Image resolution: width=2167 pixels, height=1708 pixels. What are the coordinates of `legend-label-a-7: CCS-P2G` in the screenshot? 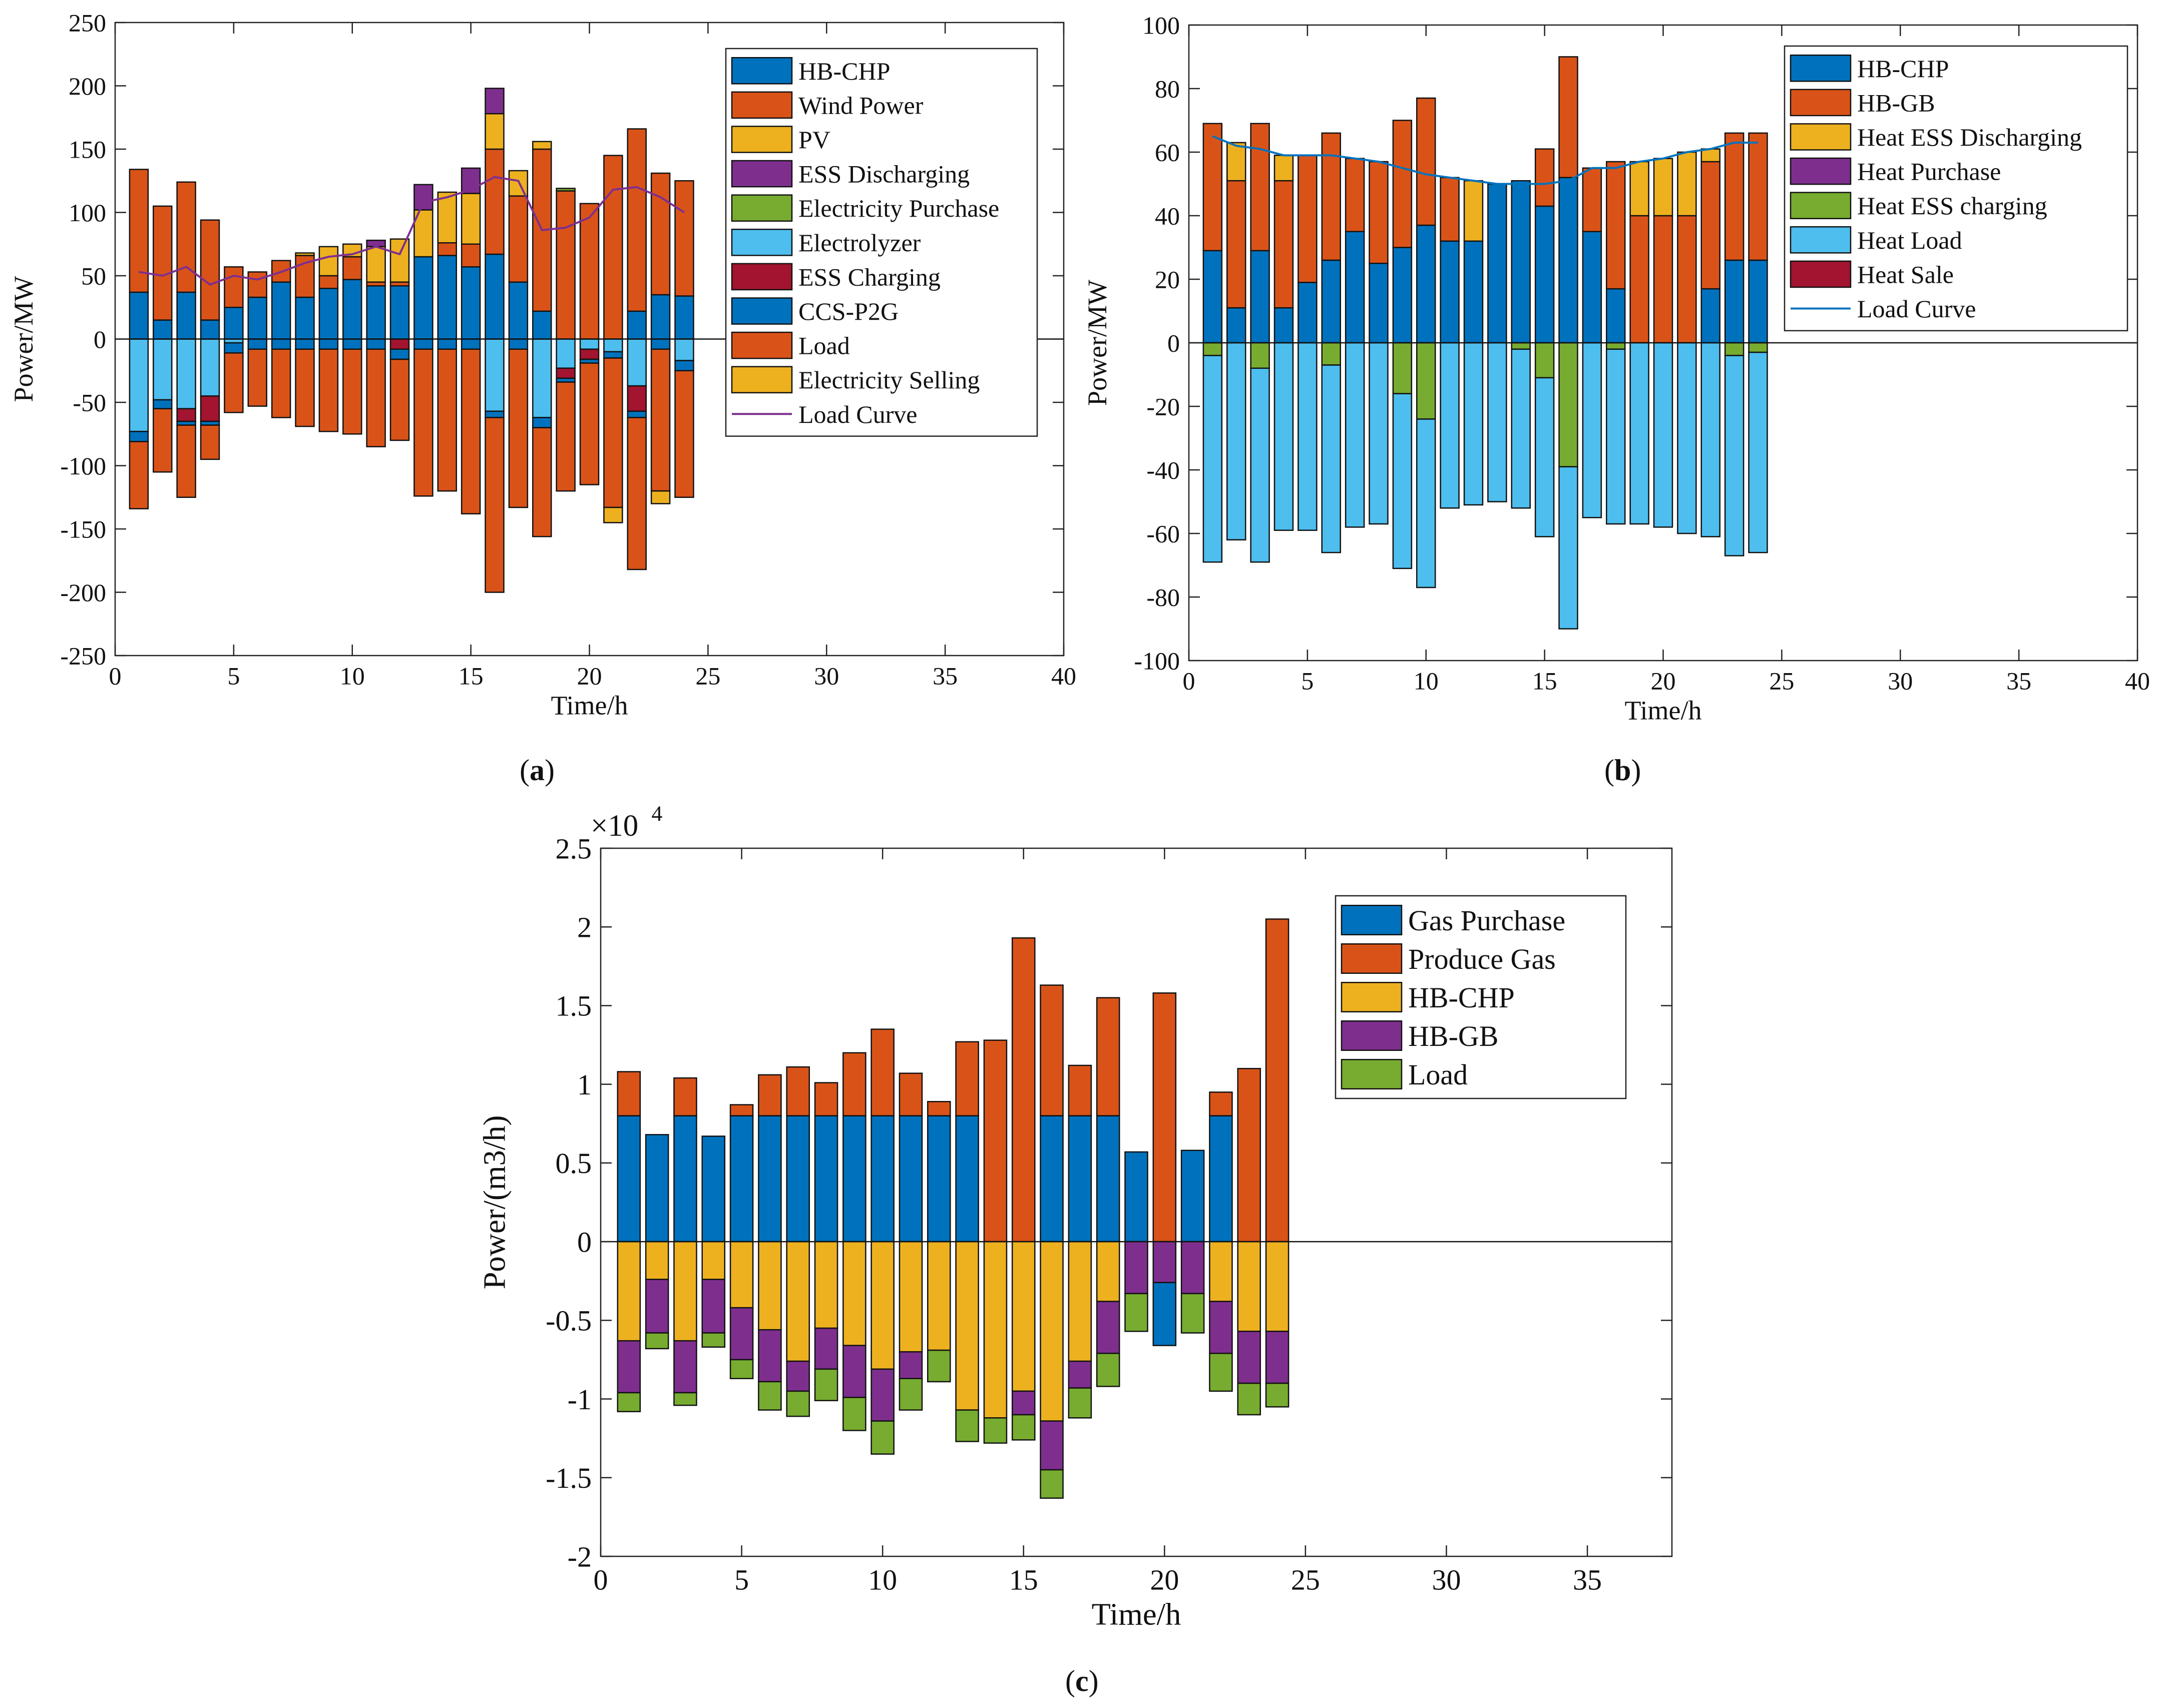 It's located at (849, 311).